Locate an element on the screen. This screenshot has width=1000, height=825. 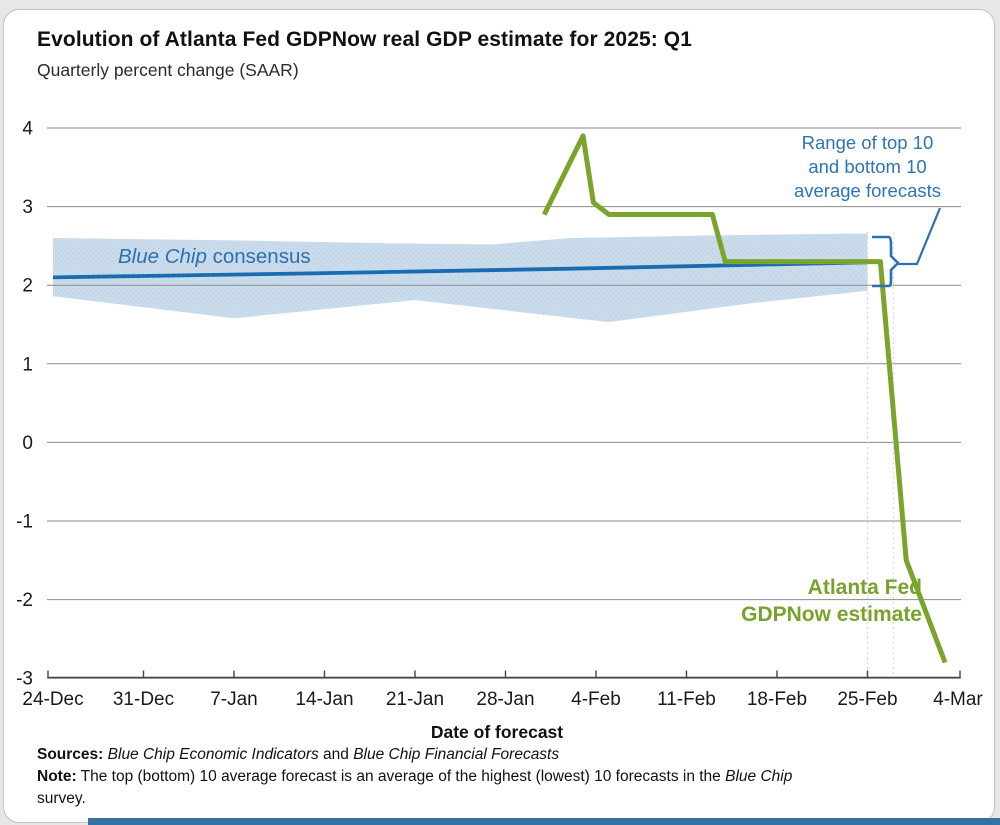
blue-chip-consensus-label: Blue Chip consensus is located at coordinates (214, 257).